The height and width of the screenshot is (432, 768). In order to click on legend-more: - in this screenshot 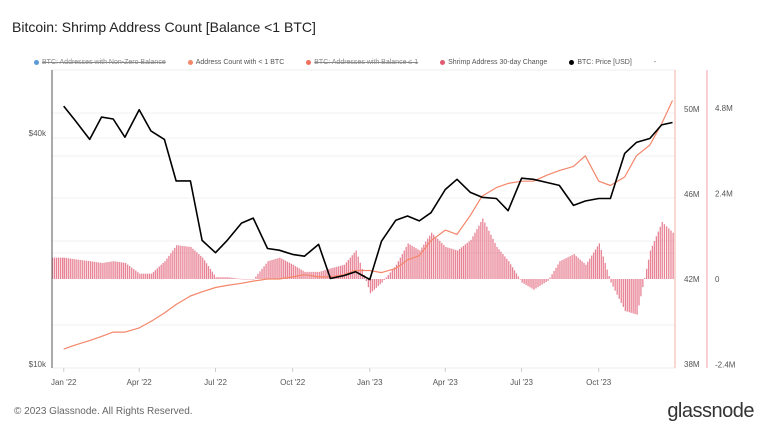, I will do `click(655, 62)`.